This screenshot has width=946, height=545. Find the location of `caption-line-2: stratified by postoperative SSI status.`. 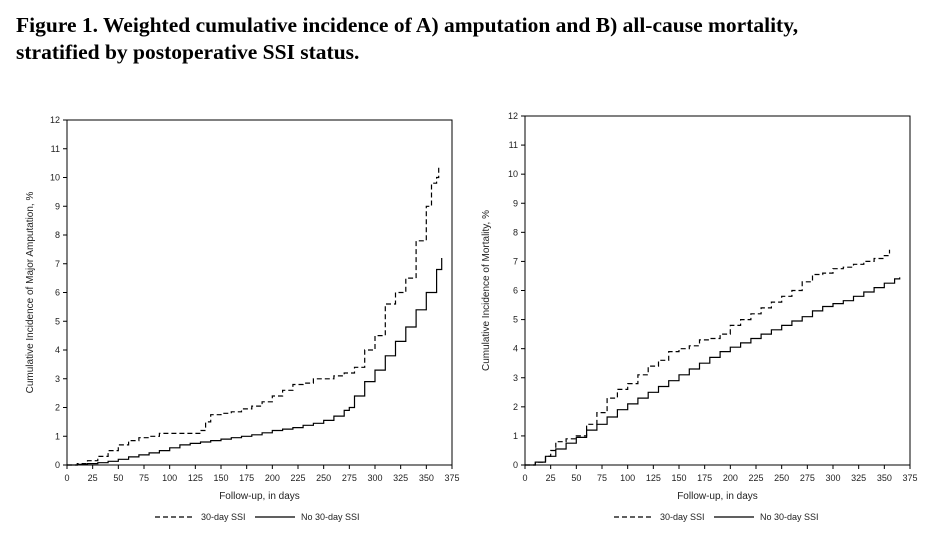

caption-line-2: stratified by postoperative SSI status. is located at coordinates (188, 52).